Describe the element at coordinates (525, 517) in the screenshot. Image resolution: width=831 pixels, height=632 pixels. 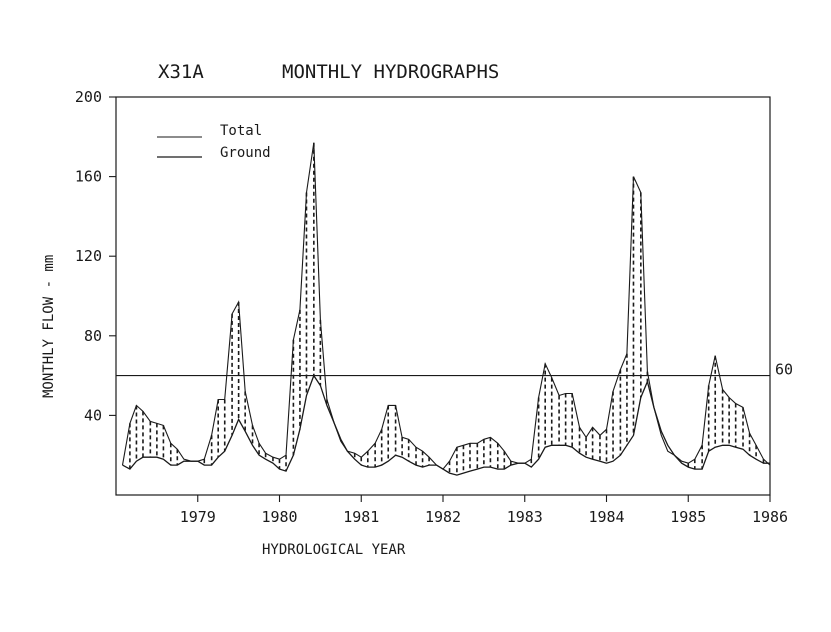
I see `x-tick-label: 1983` at that location.